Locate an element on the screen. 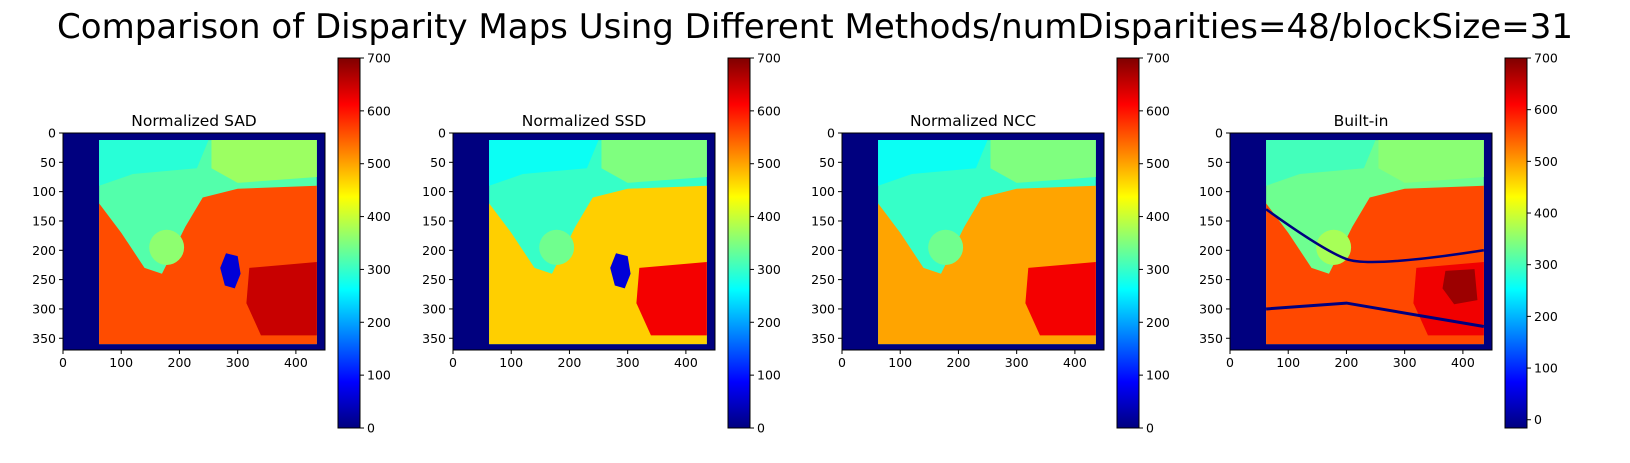  x-tick-label: 200 is located at coordinates (180, 362).